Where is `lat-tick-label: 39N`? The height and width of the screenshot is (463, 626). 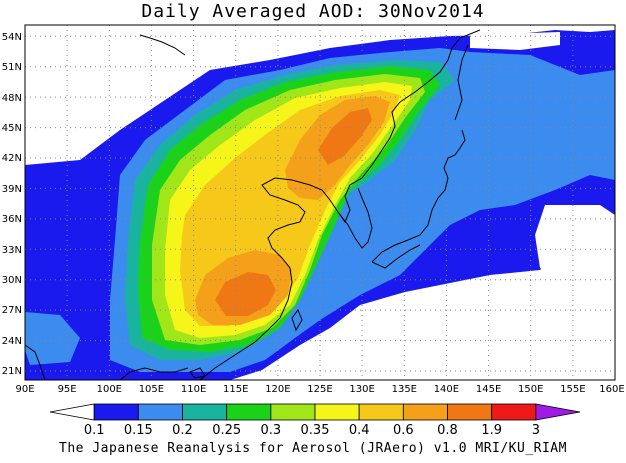 lat-tick-label: 39N is located at coordinates (12, 189).